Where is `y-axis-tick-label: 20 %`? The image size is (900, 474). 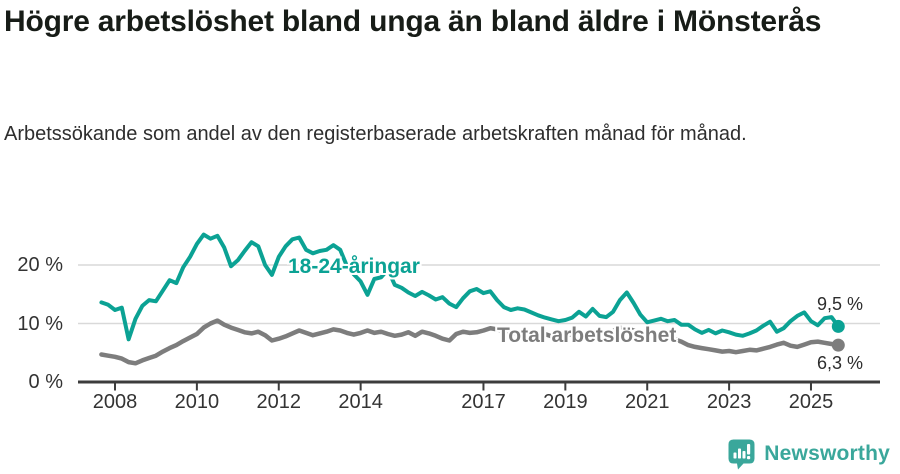 y-axis-tick-label: 20 % is located at coordinates (40, 265).